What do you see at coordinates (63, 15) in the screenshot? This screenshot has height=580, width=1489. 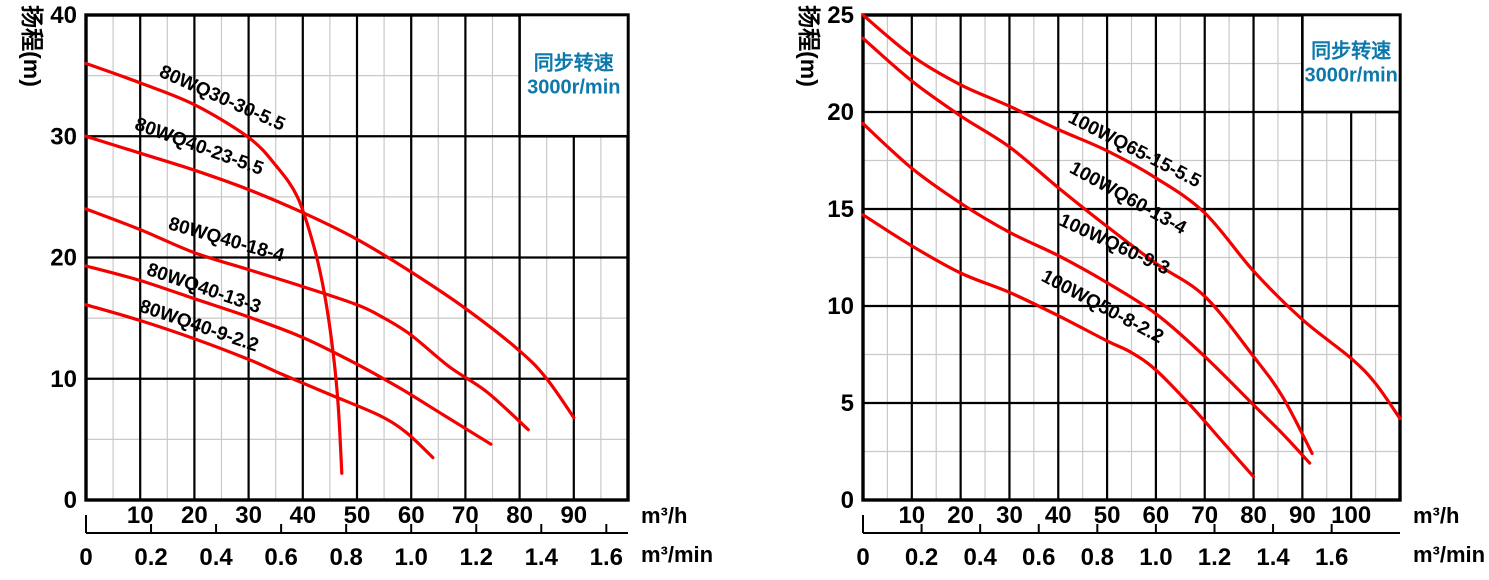 I see `y-tick-label: 40` at bounding box center [63, 15].